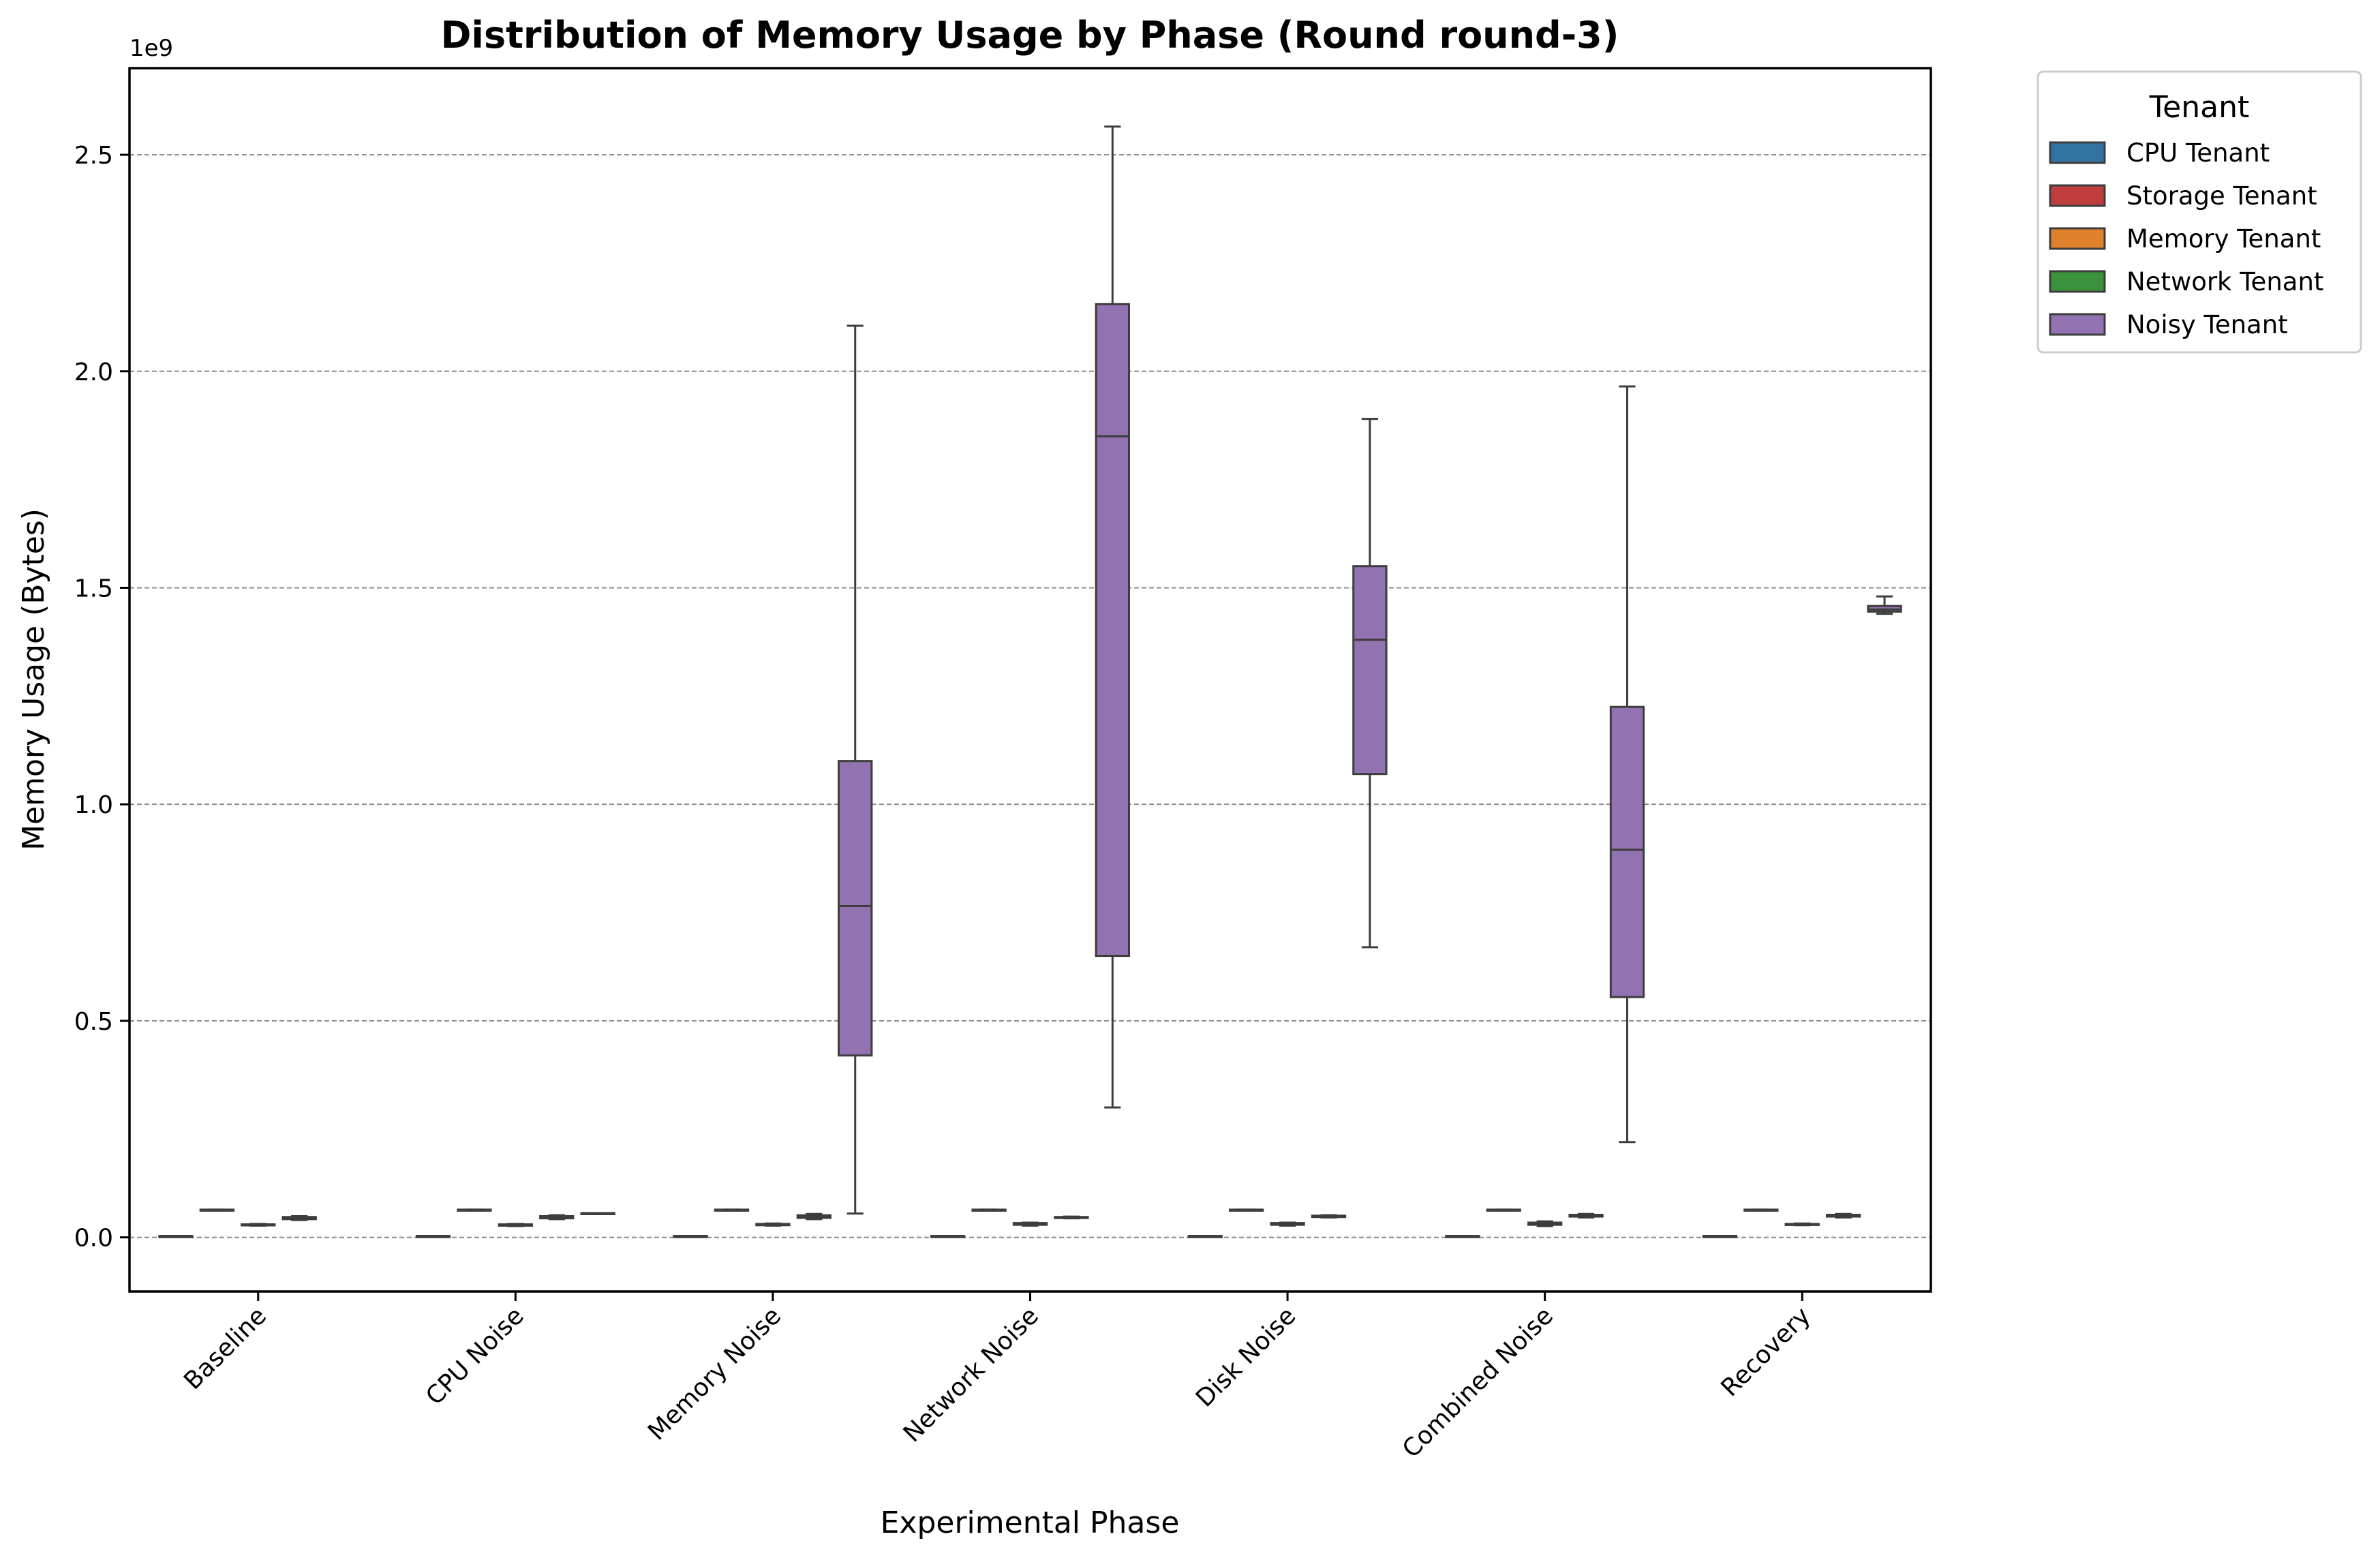 The height and width of the screenshot is (1560, 2380). What do you see at coordinates (93, 1239) in the screenshot?
I see `y-tick-label: 0.0` at bounding box center [93, 1239].